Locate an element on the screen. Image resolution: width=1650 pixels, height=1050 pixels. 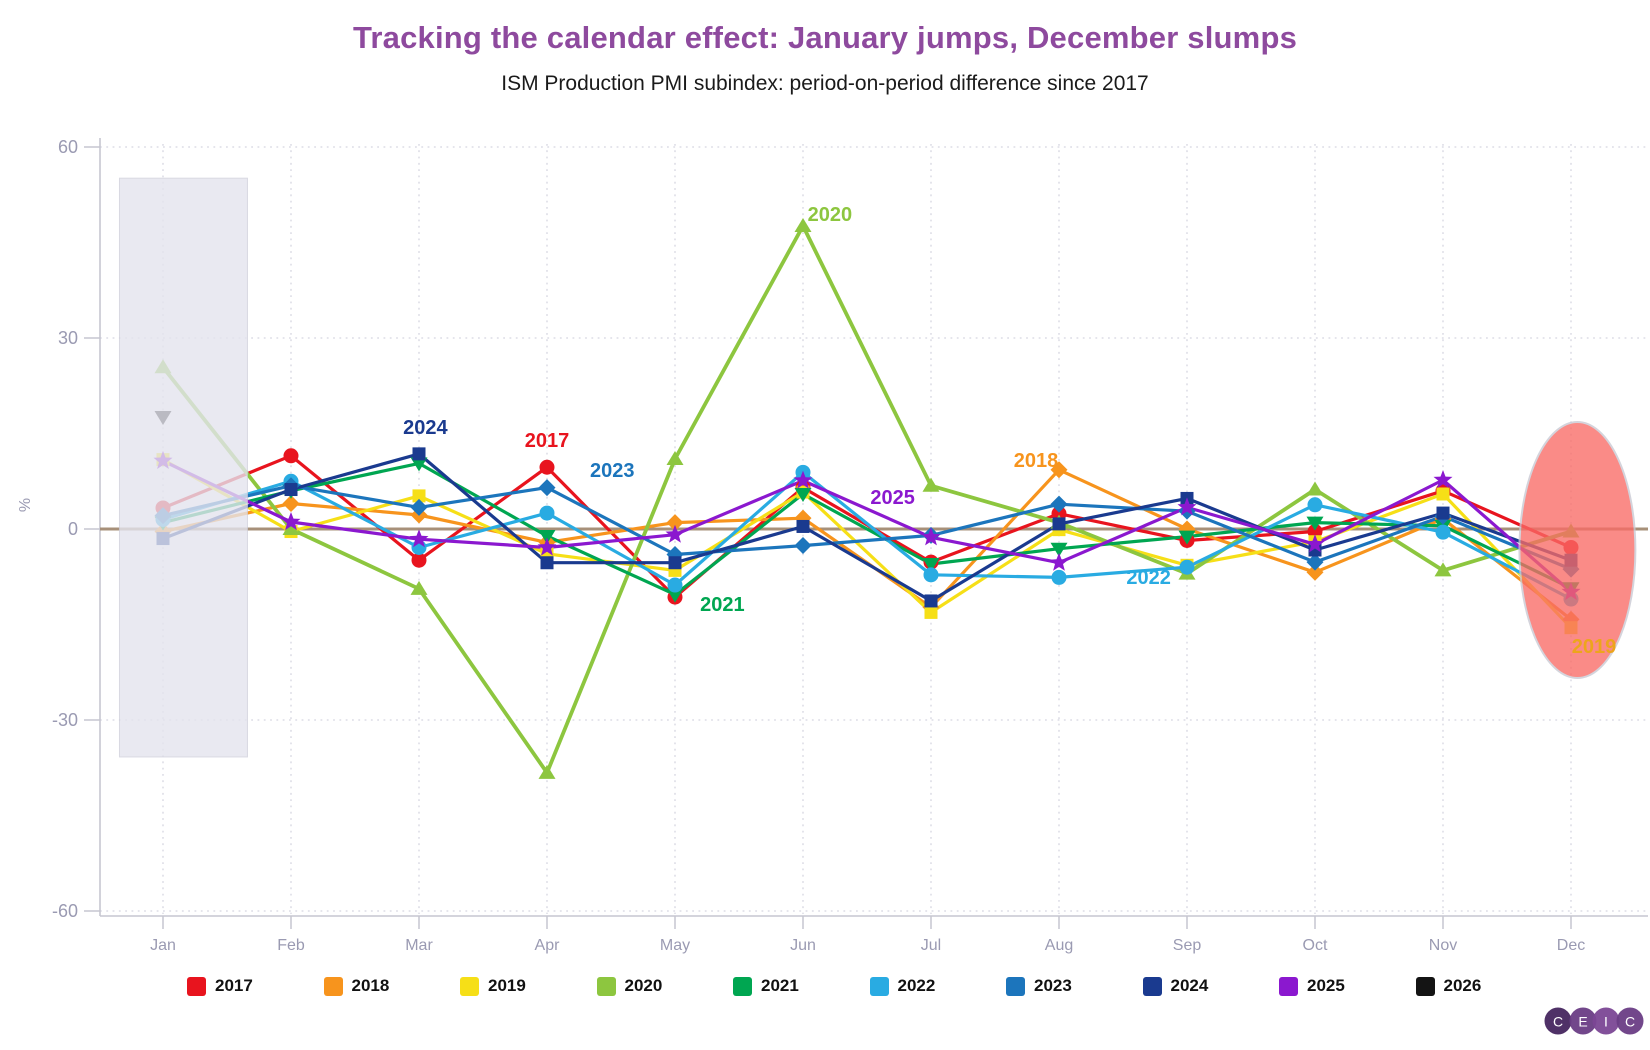
legend-swatch-2023 is located at coordinates (1015, 986).